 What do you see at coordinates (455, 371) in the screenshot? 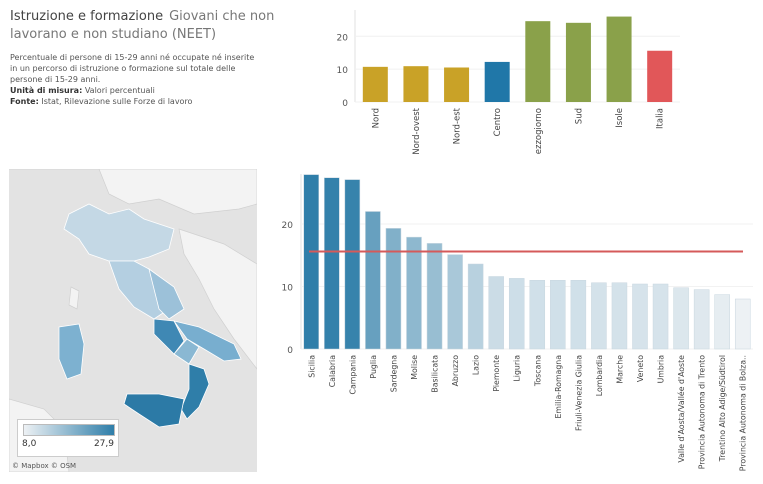
I see `main-x-tick-label: Abruzzo` at bounding box center [455, 371].